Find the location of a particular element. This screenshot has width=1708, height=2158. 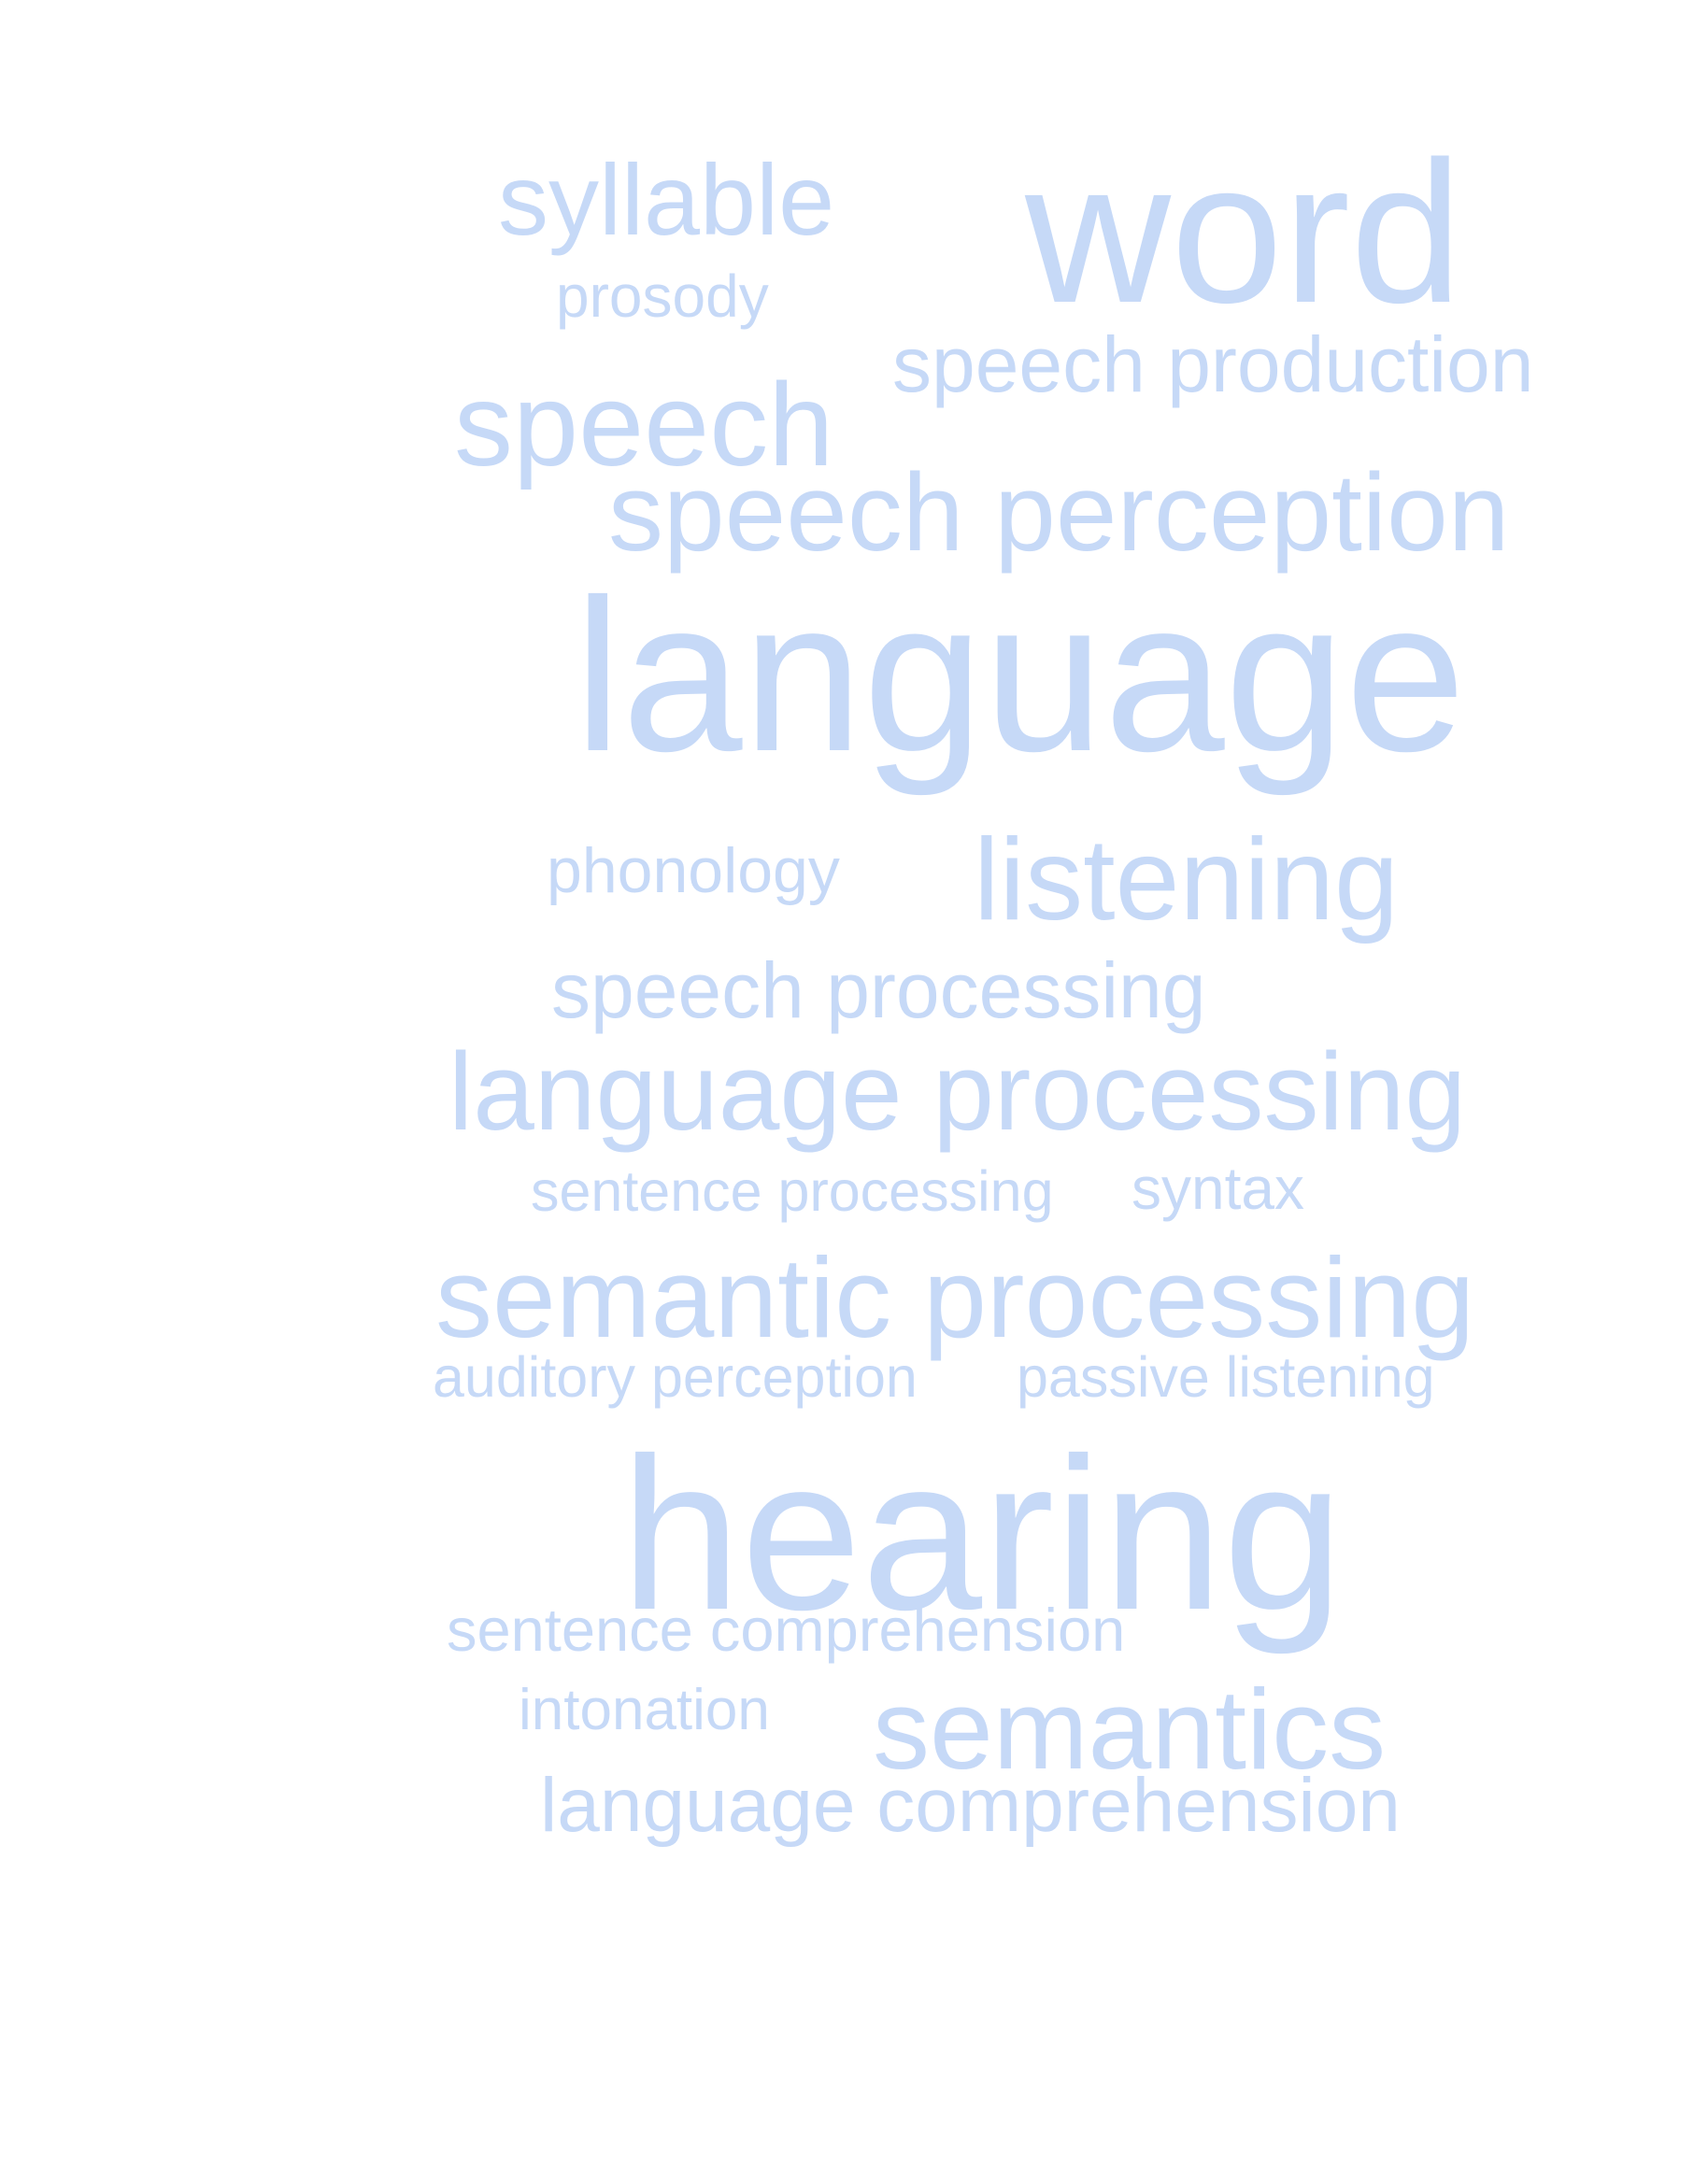

cloud-word-sentence-processing: sentence processing is located at coordinates (792, 1191).